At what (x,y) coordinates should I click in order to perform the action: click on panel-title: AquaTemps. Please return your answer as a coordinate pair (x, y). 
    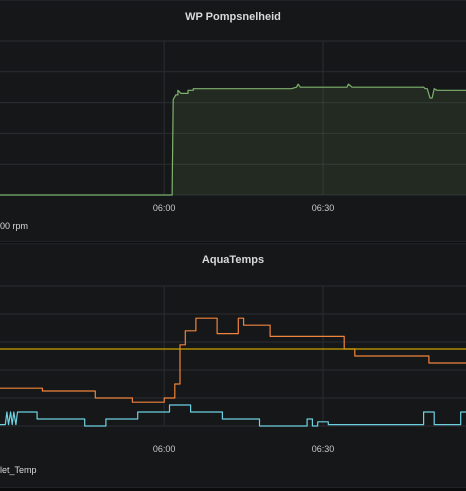
    Looking at the image, I should click on (233, 260).